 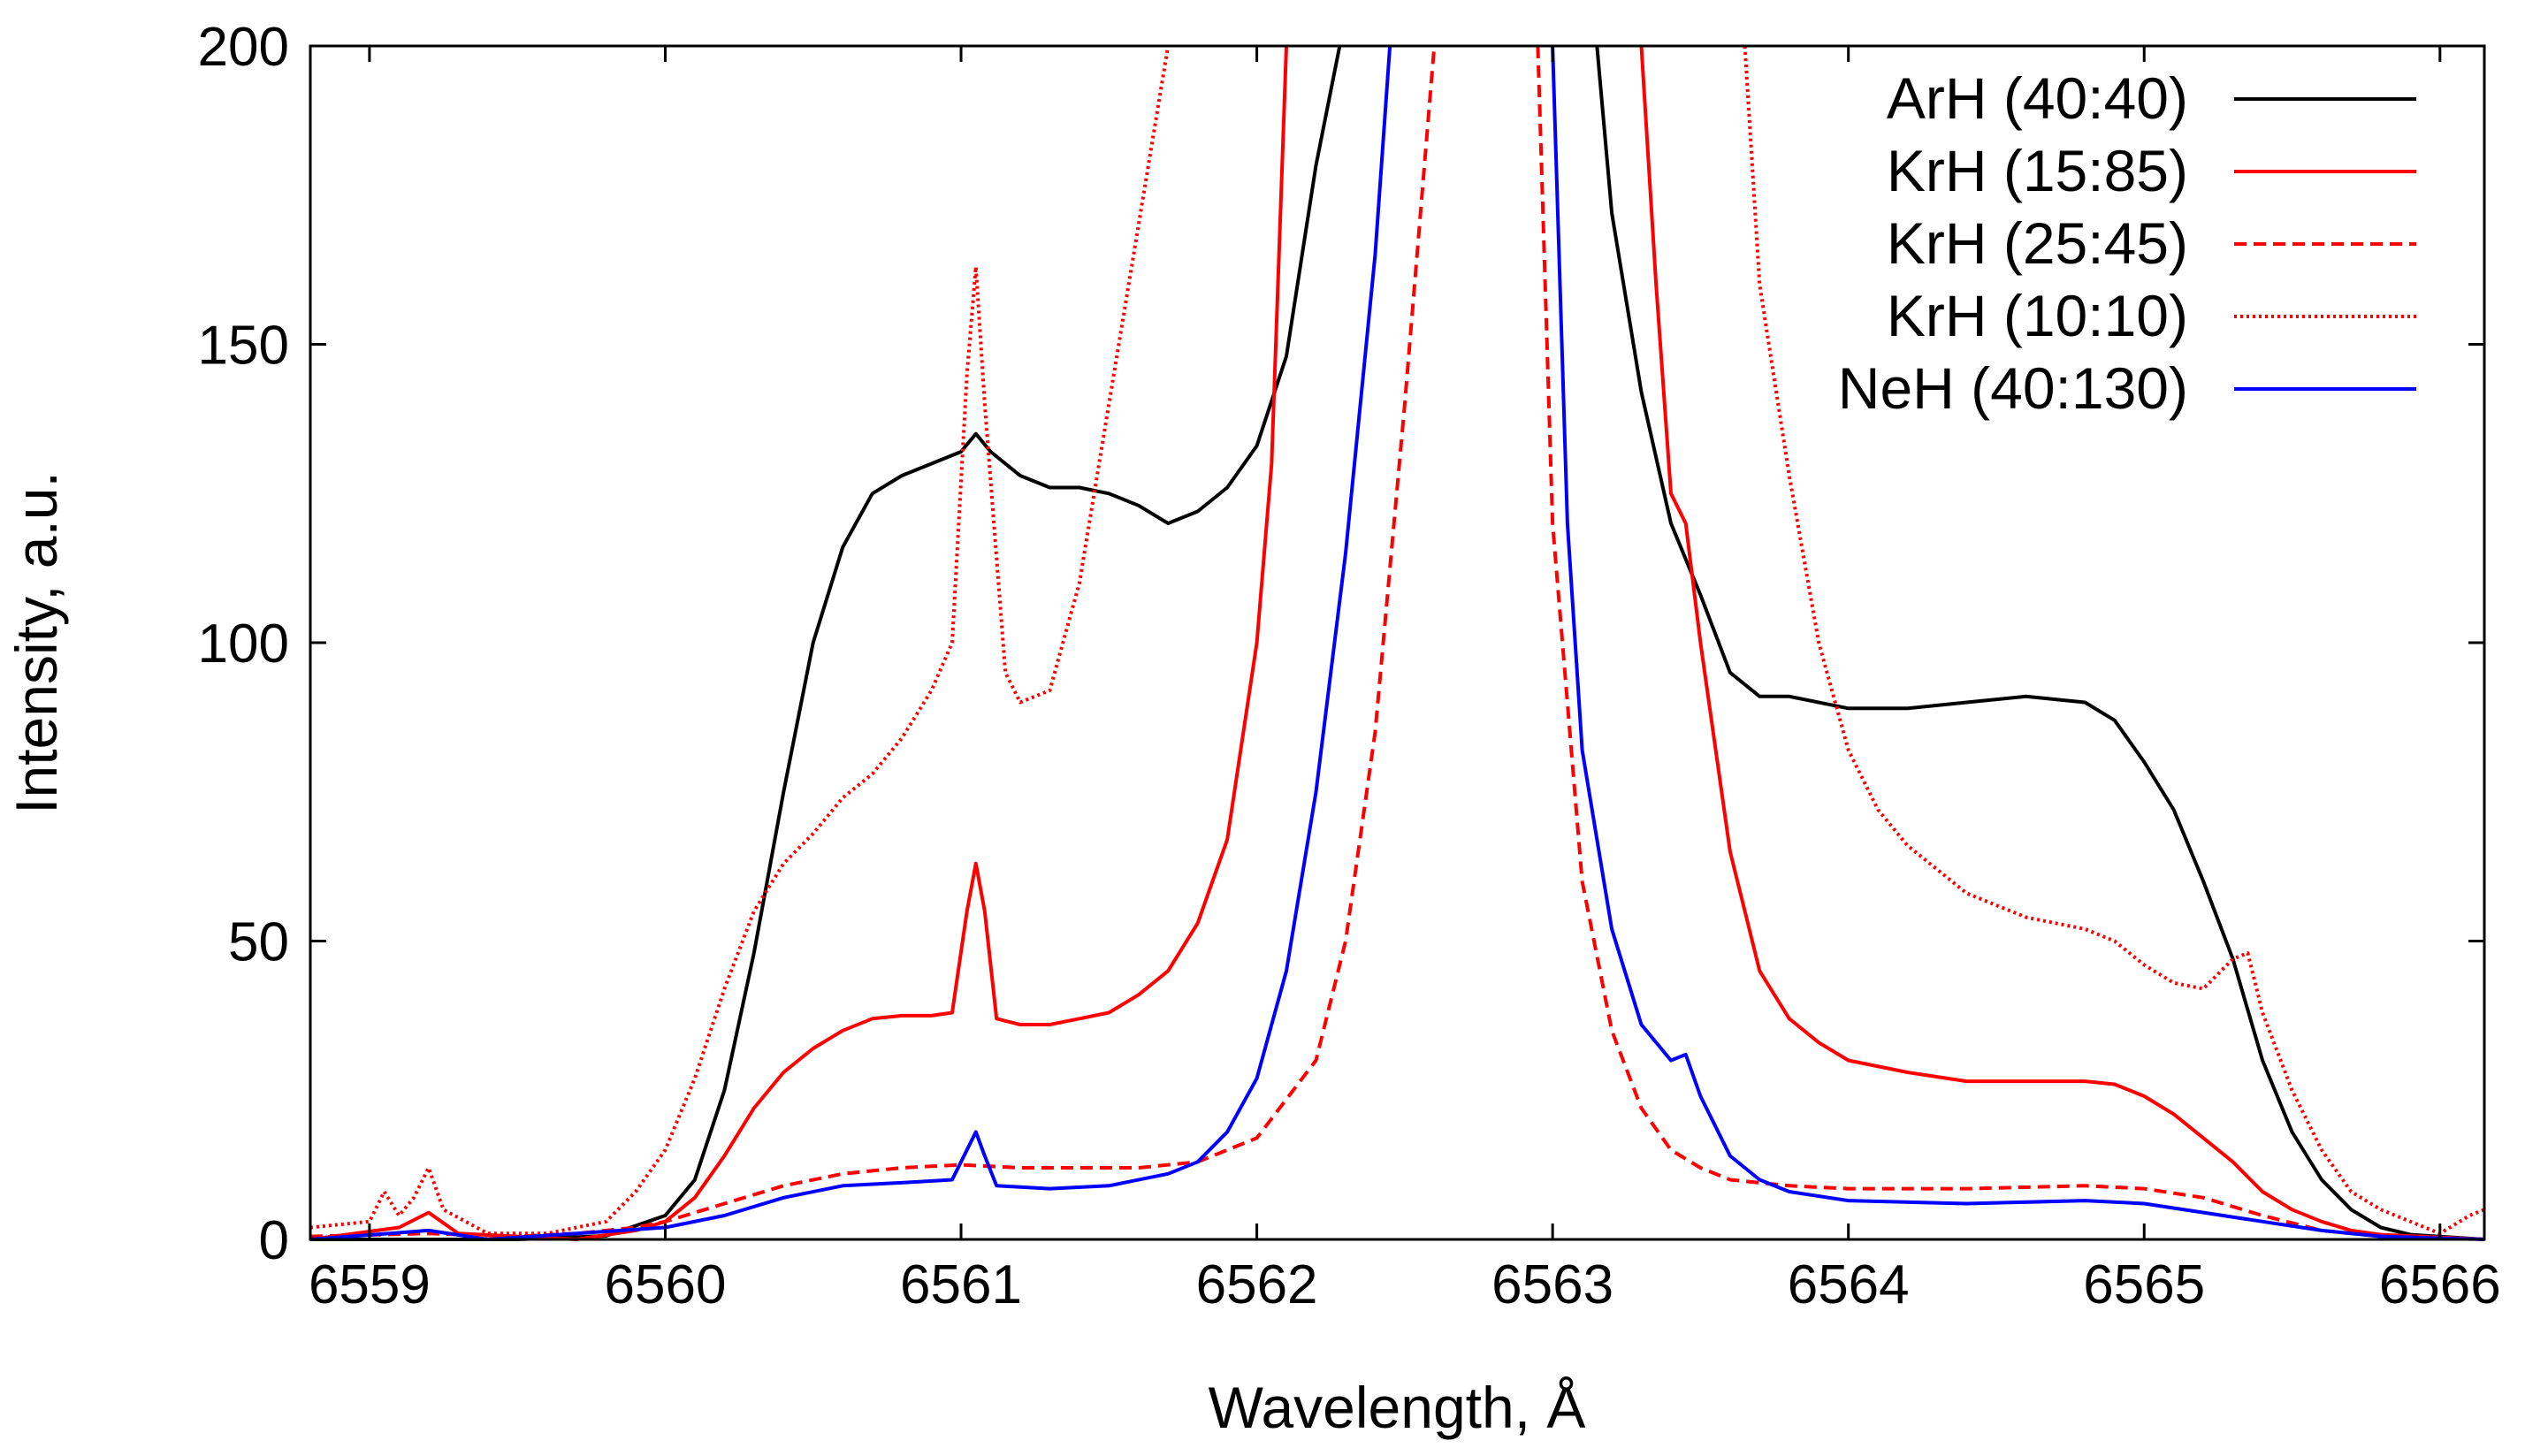 I want to click on y-tick-label: 150, so click(x=243, y=346).